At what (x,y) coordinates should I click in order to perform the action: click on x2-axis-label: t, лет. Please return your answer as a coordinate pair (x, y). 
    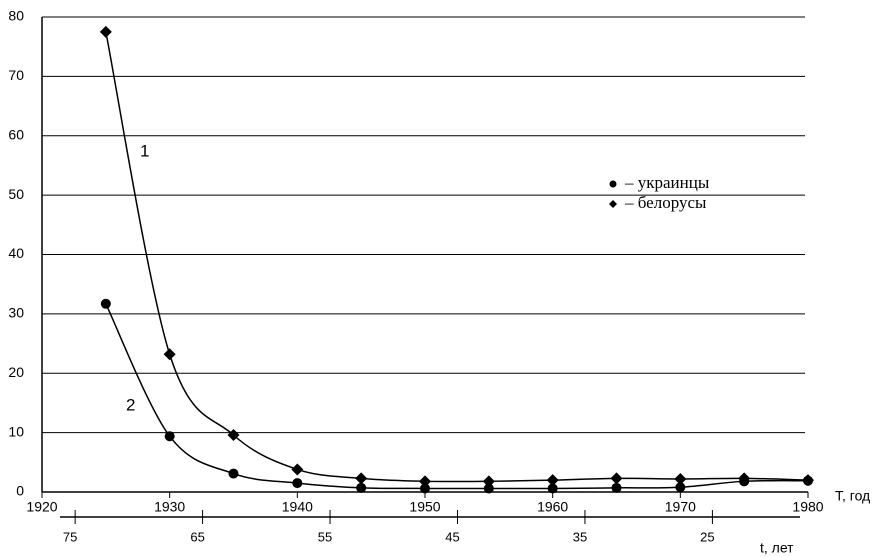
    Looking at the image, I should click on (777, 548).